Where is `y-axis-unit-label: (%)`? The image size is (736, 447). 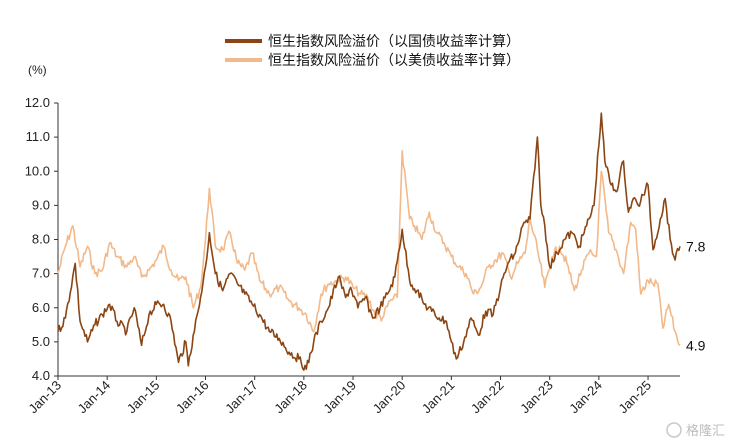
y-axis-unit-label: (%) is located at coordinates (37, 70).